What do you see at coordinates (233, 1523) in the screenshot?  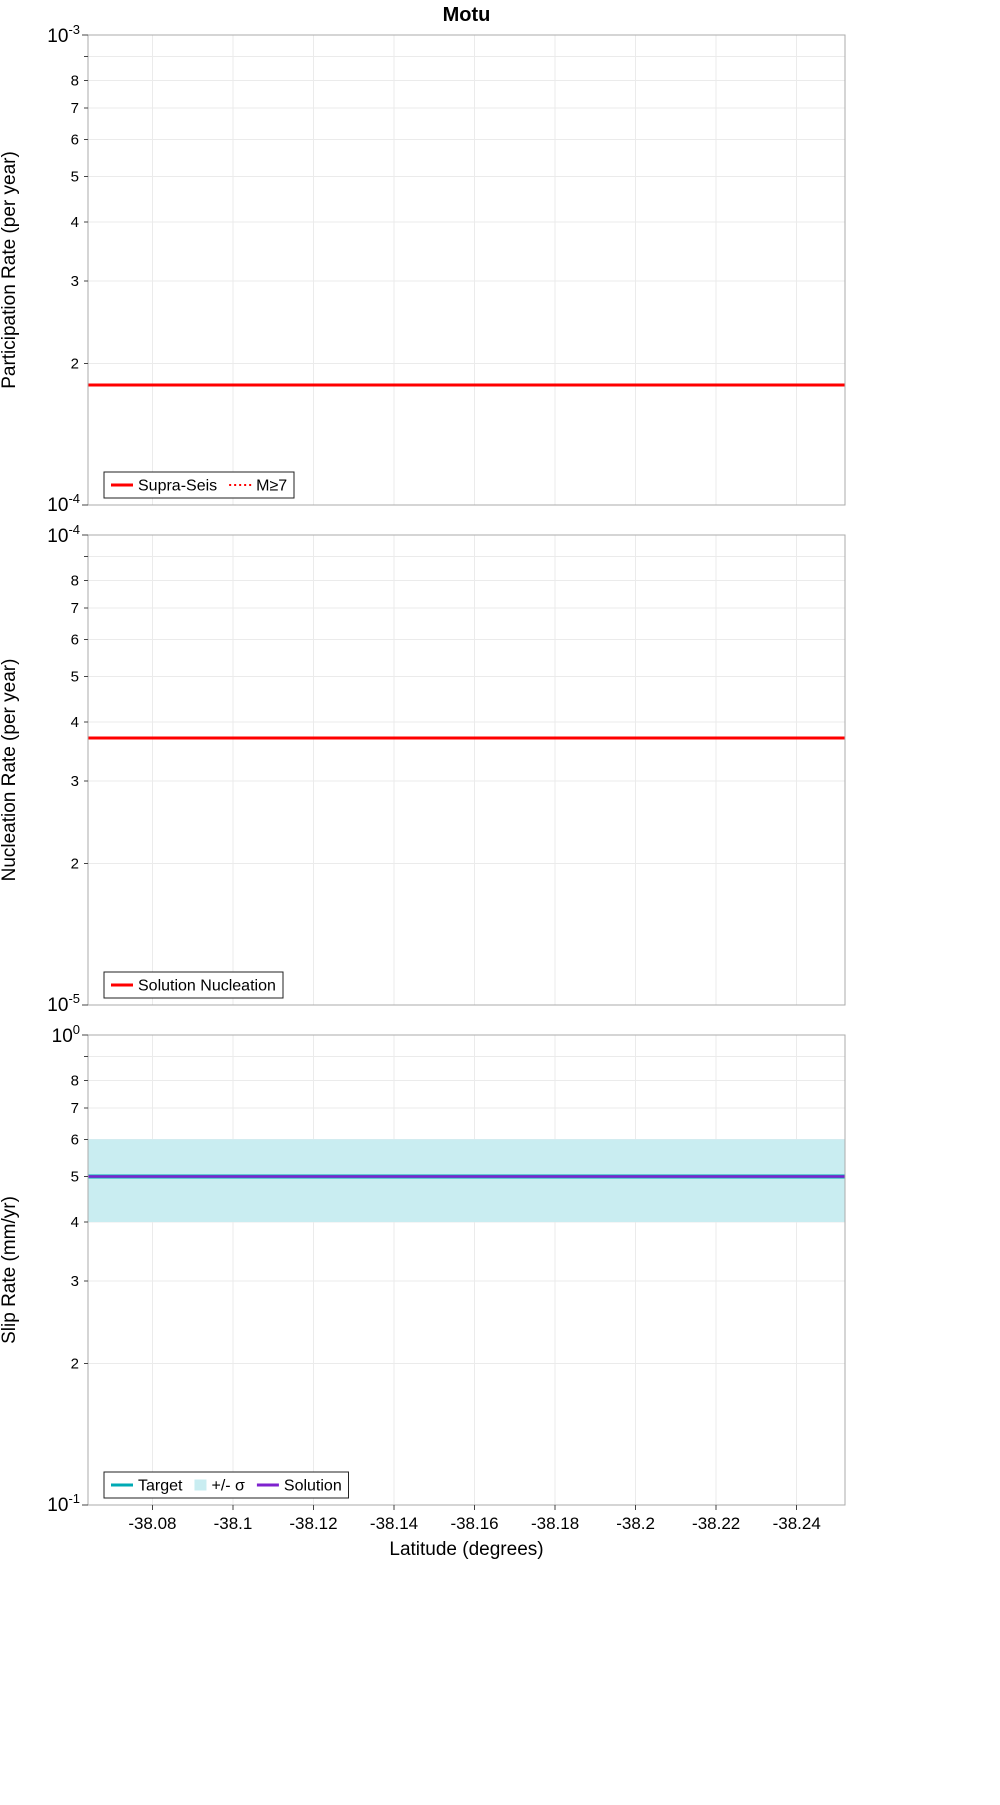 I see `x-tick-label: -38.1` at bounding box center [233, 1523].